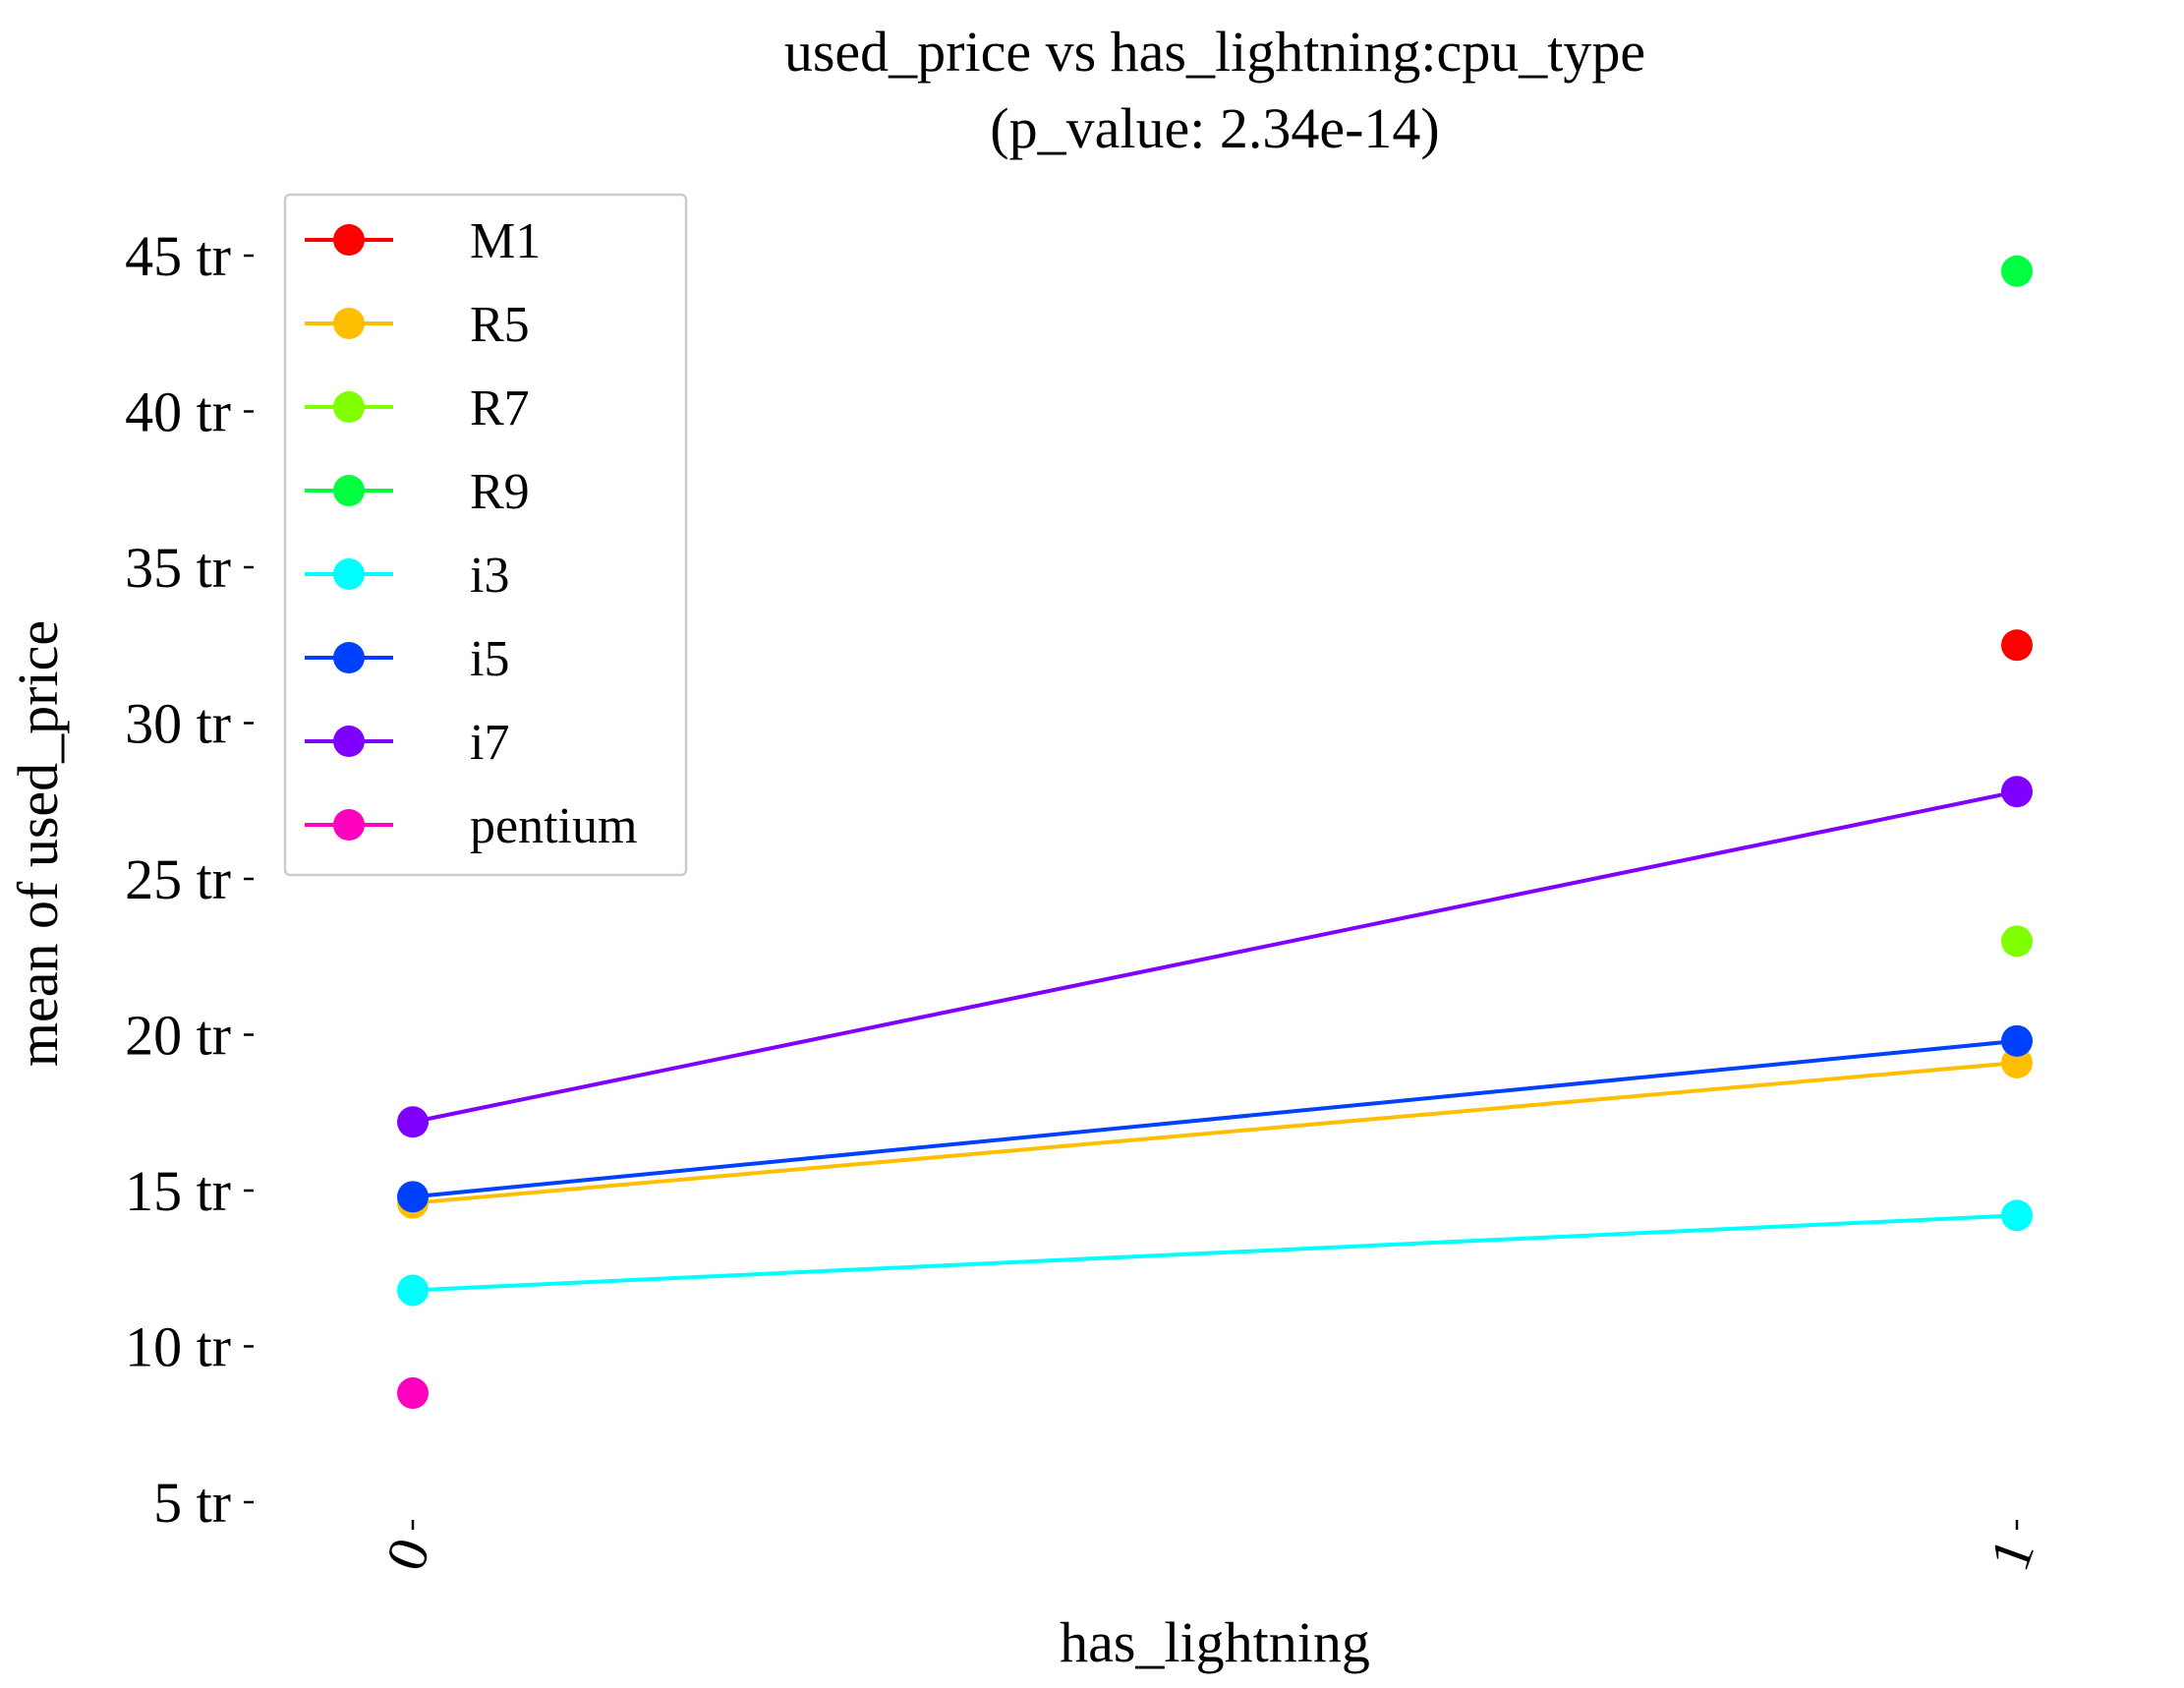 This screenshot has height=1688, width=2184. I want to click on legend-item: i7, so click(407, 743).